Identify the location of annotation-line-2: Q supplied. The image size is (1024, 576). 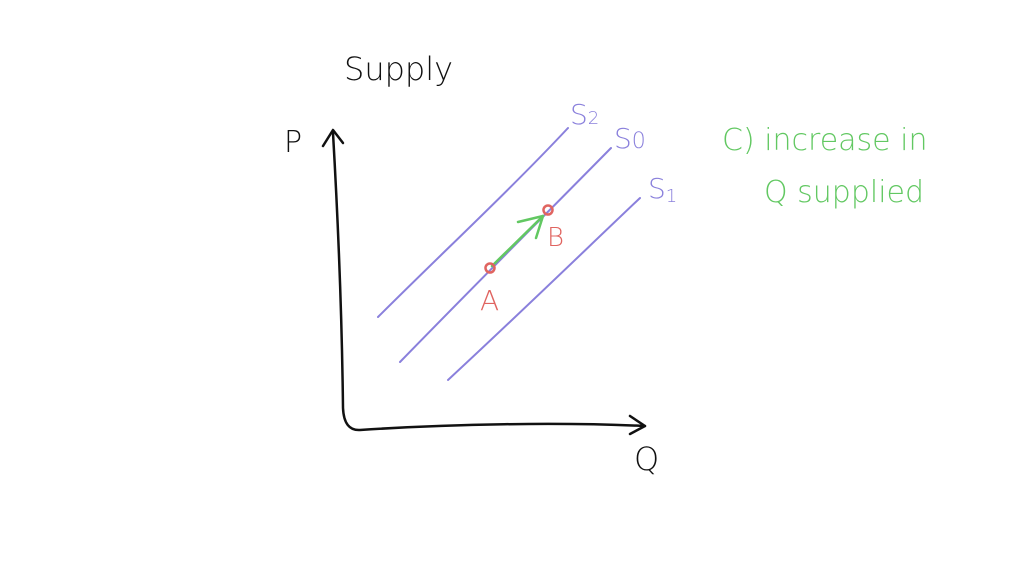
(844, 192).